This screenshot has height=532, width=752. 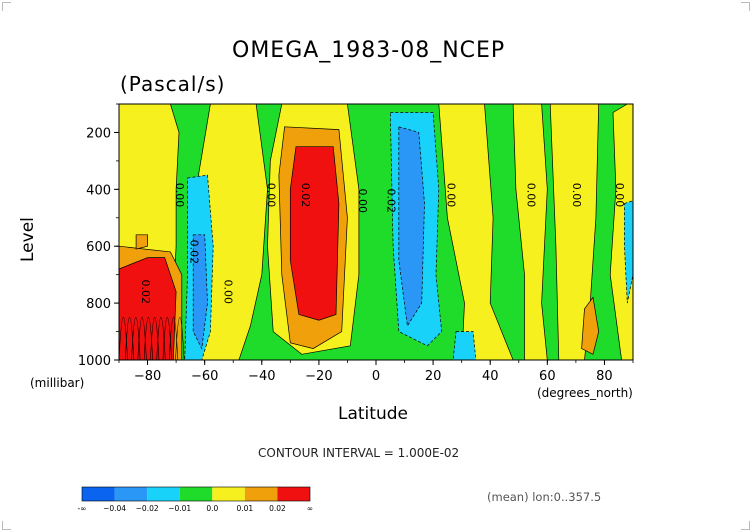 I want to click on colorbar-label: 0.02, so click(x=277, y=508).